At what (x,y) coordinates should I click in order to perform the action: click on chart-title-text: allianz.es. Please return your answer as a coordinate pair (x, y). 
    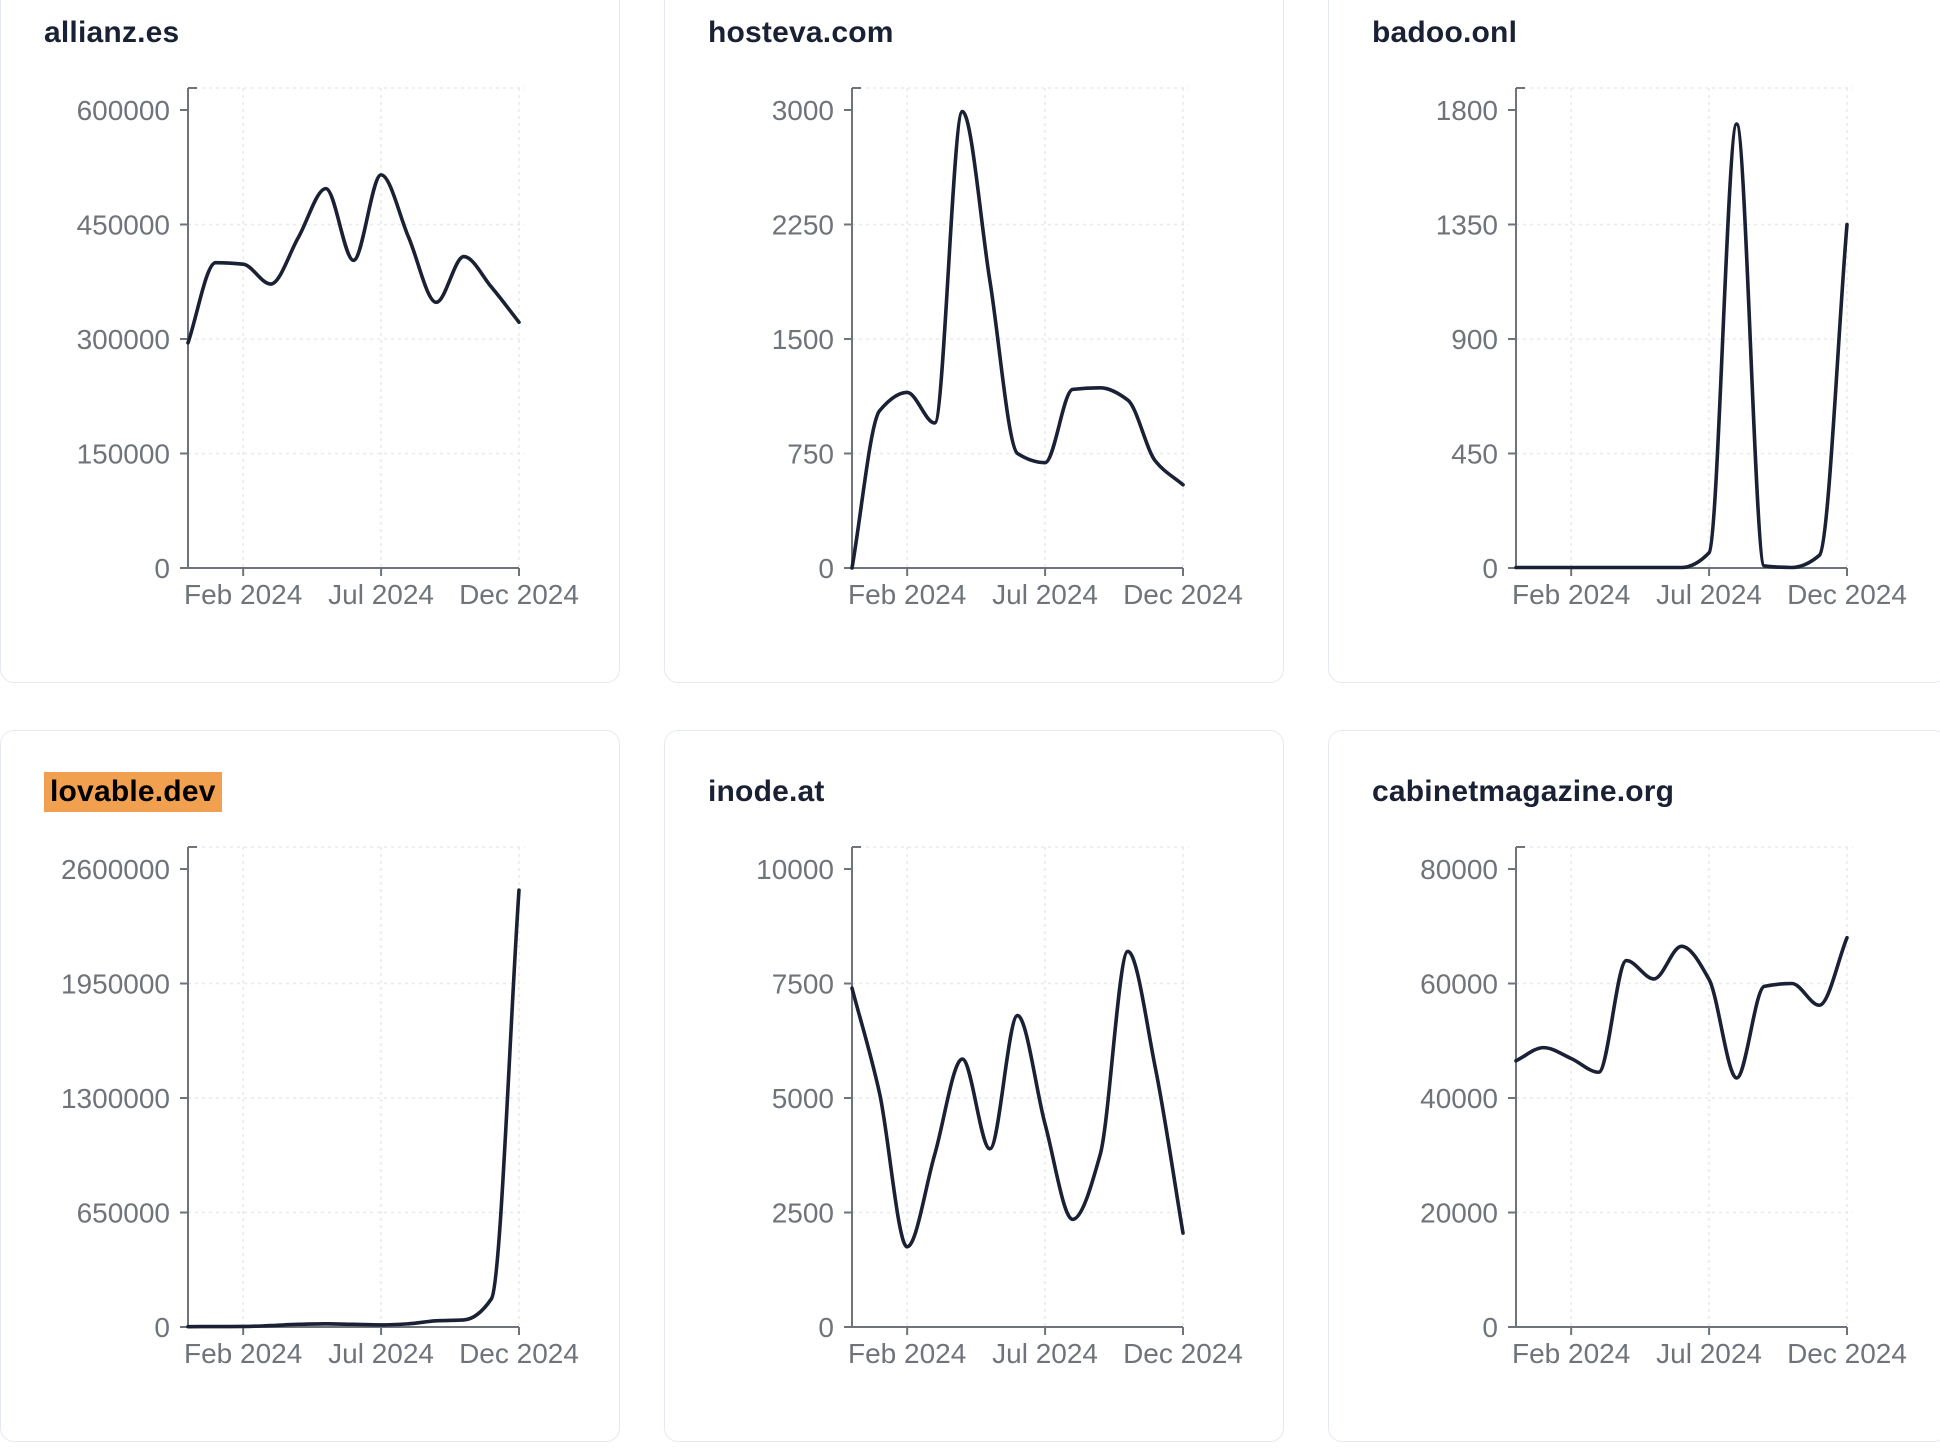
    Looking at the image, I should click on (112, 32).